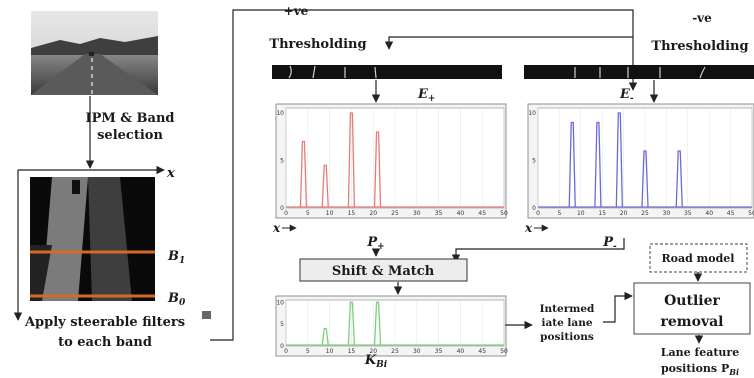 Image resolution: width=754 pixels, height=378 pixels. Describe the element at coordinates (170, 173) in the screenshot. I see `ipm-x-label: x` at that location.